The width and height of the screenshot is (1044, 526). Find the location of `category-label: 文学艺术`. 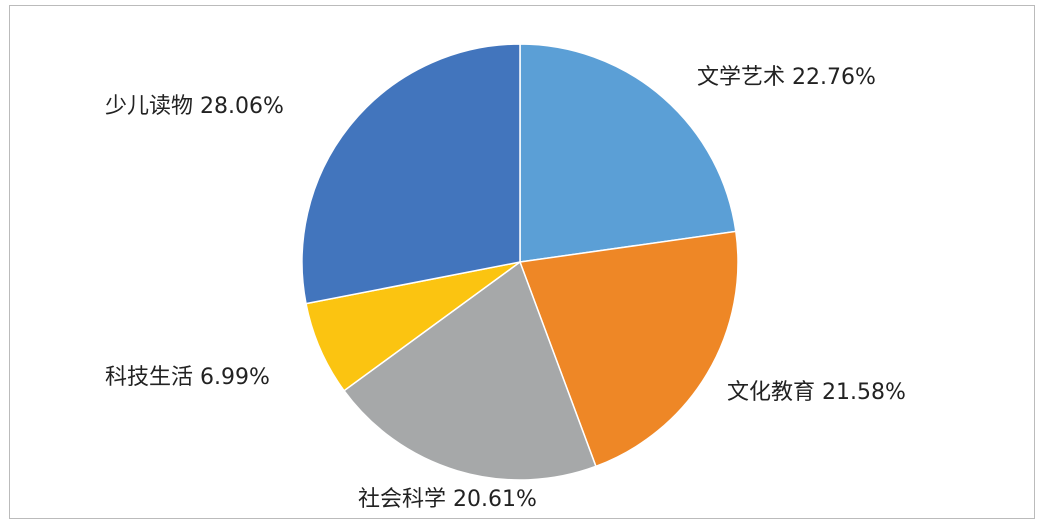

category-label: 文学艺术 is located at coordinates (741, 77).